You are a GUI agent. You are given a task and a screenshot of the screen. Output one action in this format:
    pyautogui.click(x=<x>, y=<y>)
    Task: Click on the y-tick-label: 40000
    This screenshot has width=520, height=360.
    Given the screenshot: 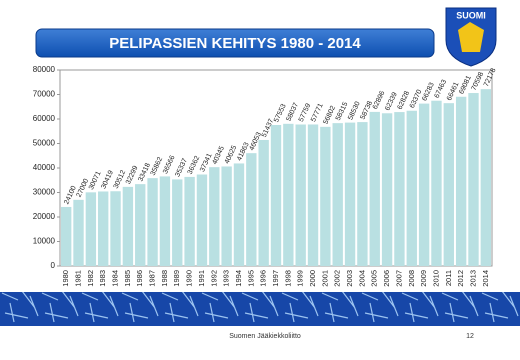 What is the action you would take?
    pyautogui.click(x=44, y=167)
    